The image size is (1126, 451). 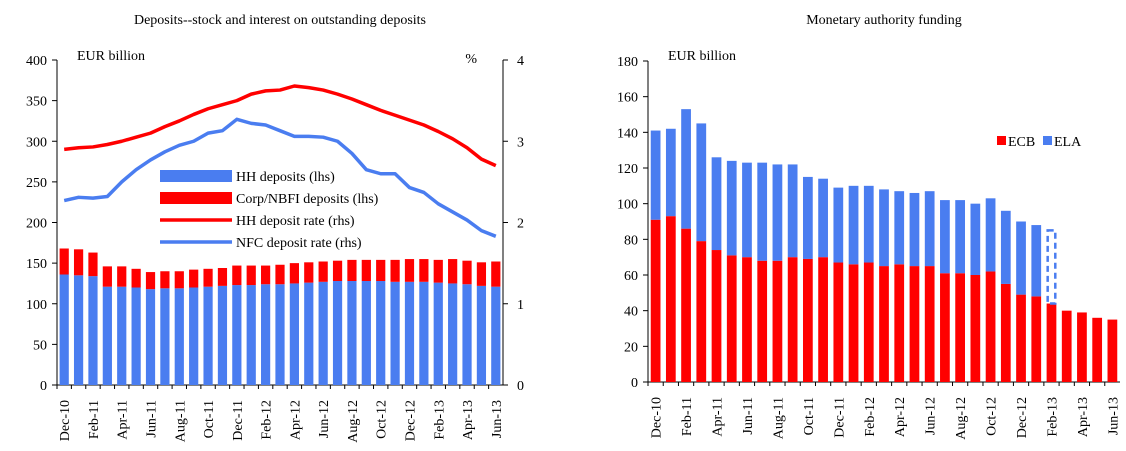 I want to click on x-tick-label: Apr-13, so click(x=468, y=420).